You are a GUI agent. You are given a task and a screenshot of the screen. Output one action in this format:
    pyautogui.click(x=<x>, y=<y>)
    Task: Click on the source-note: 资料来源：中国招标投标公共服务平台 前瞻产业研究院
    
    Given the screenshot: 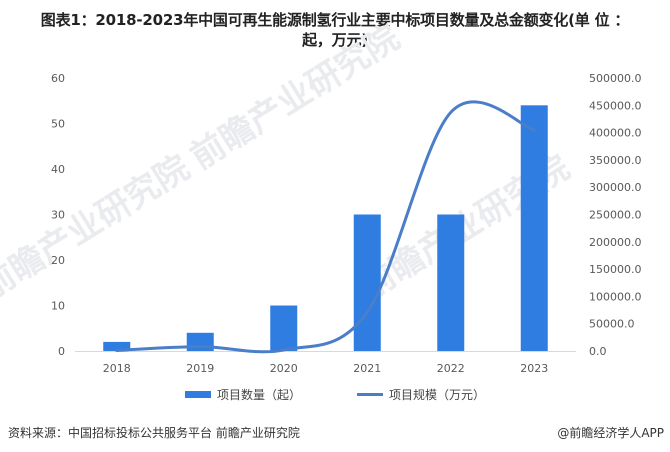 What is the action you would take?
    pyautogui.click(x=154, y=433)
    